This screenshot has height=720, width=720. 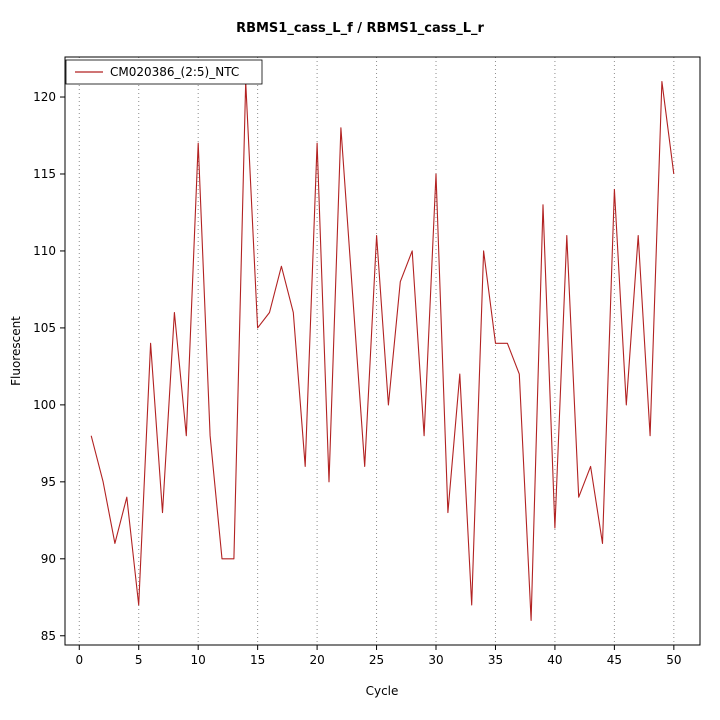 What do you see at coordinates (382, 691) in the screenshot?
I see `x-axis-label: Cycle` at bounding box center [382, 691].